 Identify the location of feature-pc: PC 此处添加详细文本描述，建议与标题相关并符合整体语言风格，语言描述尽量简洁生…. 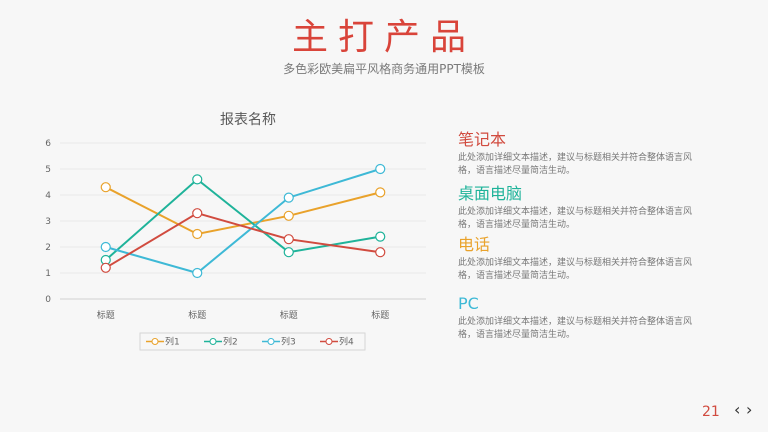
(580, 318).